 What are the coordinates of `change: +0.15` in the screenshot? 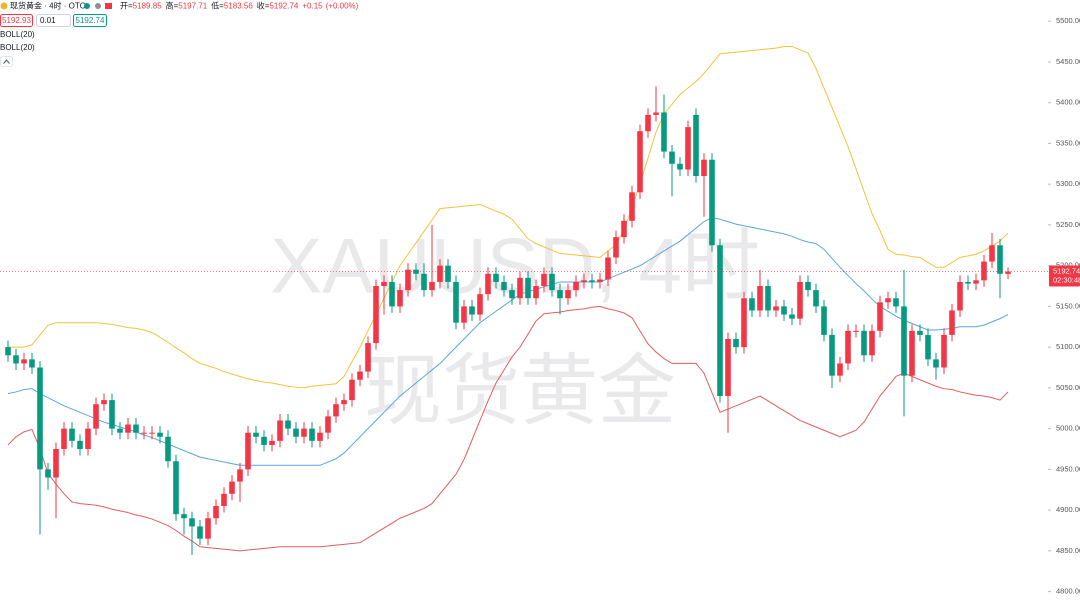 It's located at (312, 6).